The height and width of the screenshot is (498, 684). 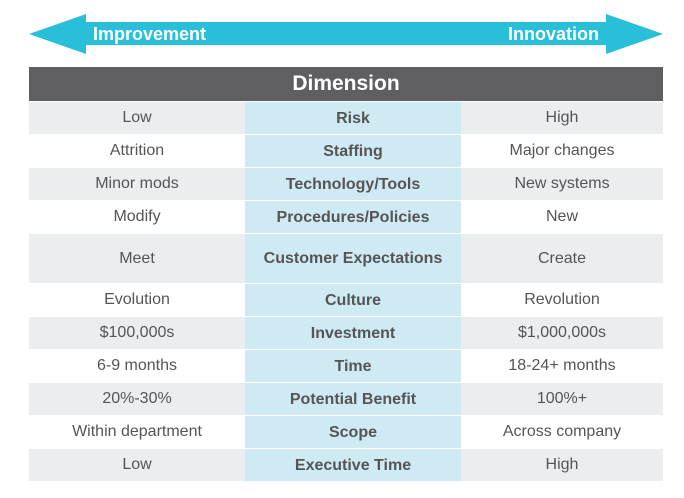 What do you see at coordinates (353, 151) in the screenshot?
I see `dimension-name: Staffing` at bounding box center [353, 151].